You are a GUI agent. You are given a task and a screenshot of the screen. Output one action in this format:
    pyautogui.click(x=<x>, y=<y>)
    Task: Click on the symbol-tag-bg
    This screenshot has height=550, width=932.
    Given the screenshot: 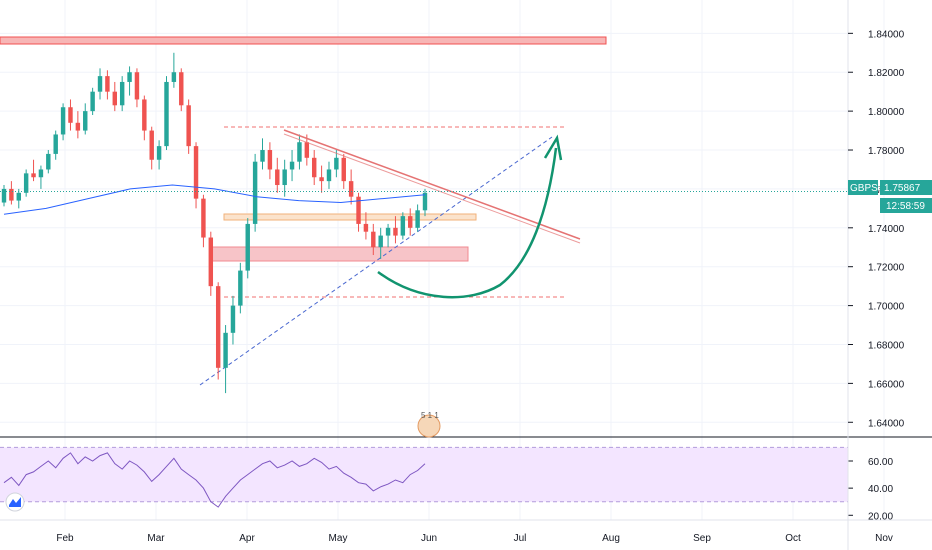 What is the action you would take?
    pyautogui.click(x=863, y=187)
    